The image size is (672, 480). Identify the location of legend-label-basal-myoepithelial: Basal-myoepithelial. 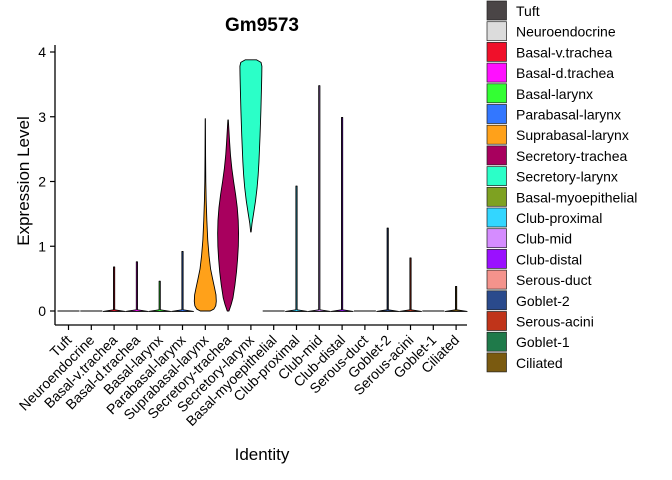
(576, 197).